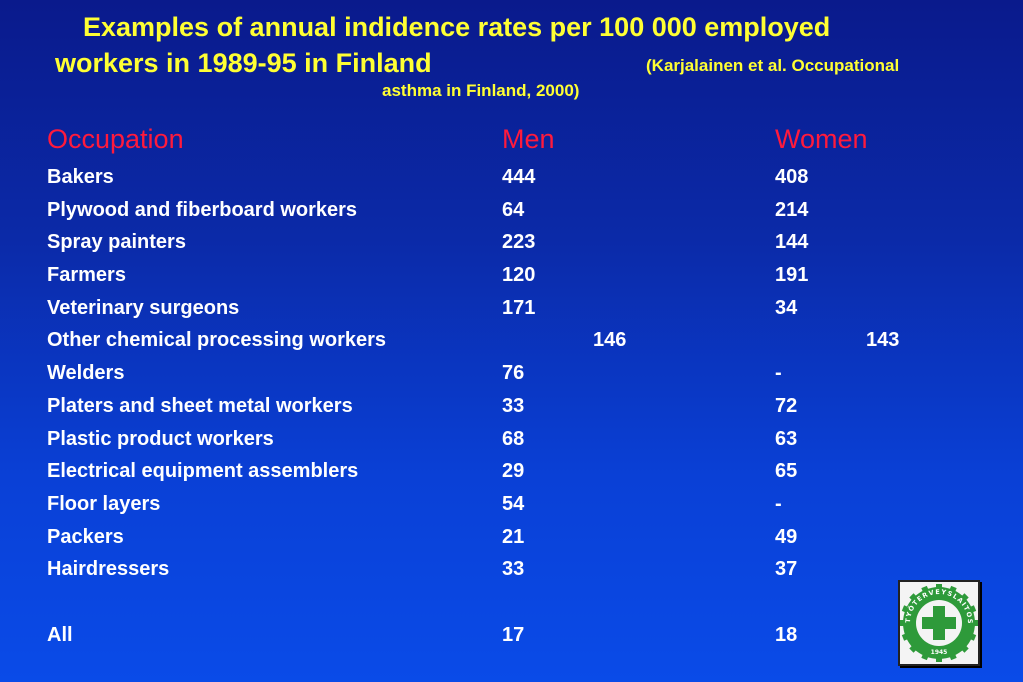 The width and height of the screenshot is (1023, 682). I want to click on men-cell: 29, so click(513, 471).